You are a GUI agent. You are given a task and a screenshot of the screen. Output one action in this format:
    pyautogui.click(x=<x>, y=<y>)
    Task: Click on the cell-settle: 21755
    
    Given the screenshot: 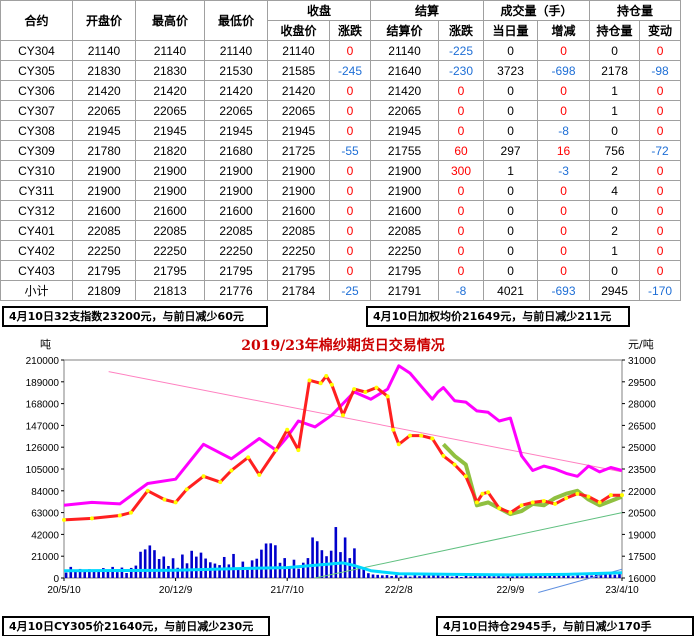 What is the action you would take?
    pyautogui.click(x=405, y=150)
    